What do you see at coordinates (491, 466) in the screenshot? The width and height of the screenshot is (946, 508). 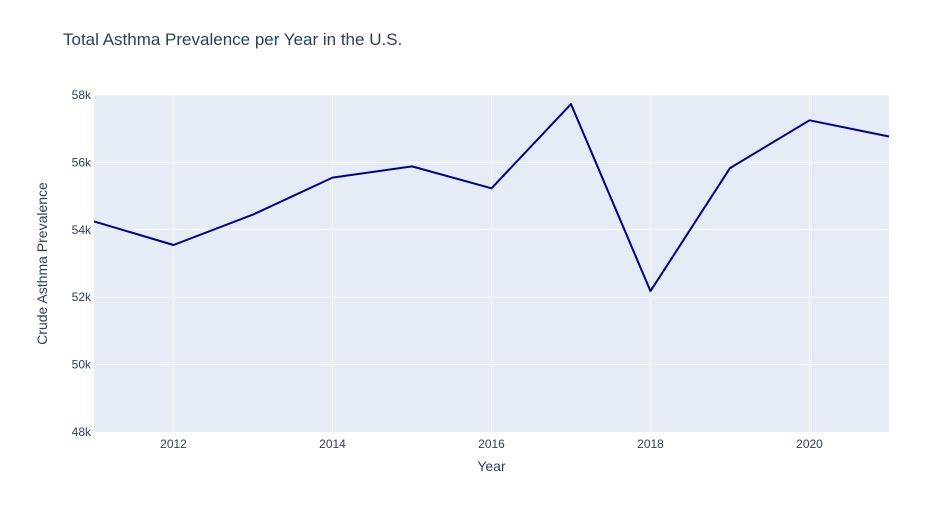 I see `x-axis-title: Year` at bounding box center [491, 466].